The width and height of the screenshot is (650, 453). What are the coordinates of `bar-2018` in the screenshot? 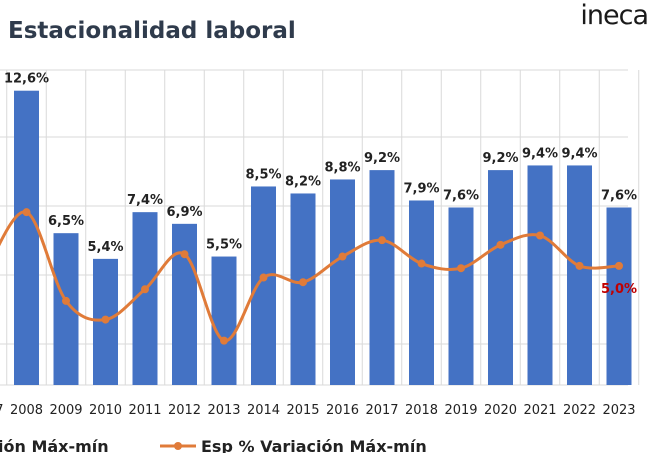 It's located at (421, 292).